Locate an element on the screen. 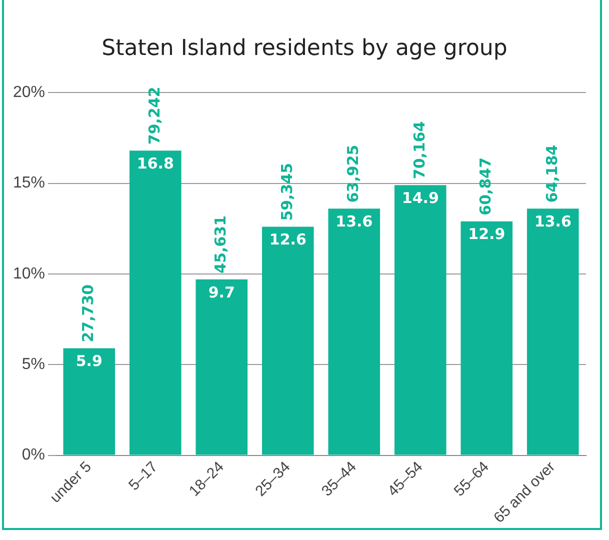 The width and height of the screenshot is (609, 540). data-label: 12.6 is located at coordinates (287, 239).